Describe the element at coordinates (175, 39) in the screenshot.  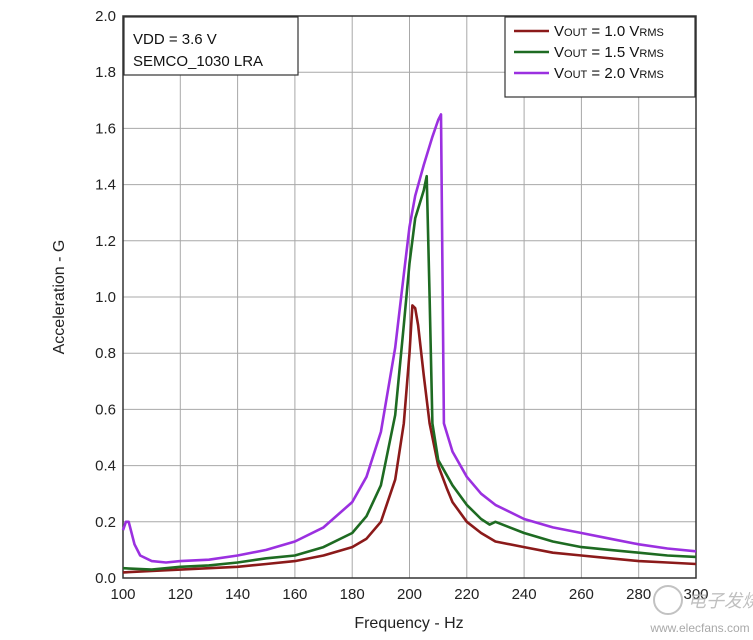
I see `annotation-vdd: VDD = 3.6 V` at that location.